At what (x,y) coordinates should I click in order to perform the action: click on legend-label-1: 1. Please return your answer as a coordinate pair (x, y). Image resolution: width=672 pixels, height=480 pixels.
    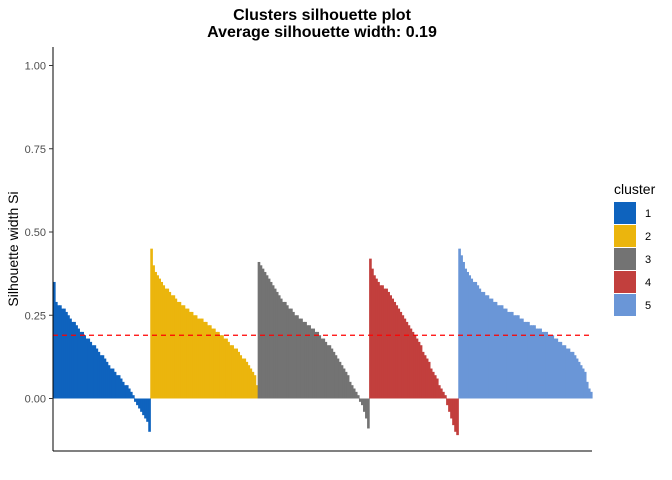
    Looking at the image, I should click on (648, 214).